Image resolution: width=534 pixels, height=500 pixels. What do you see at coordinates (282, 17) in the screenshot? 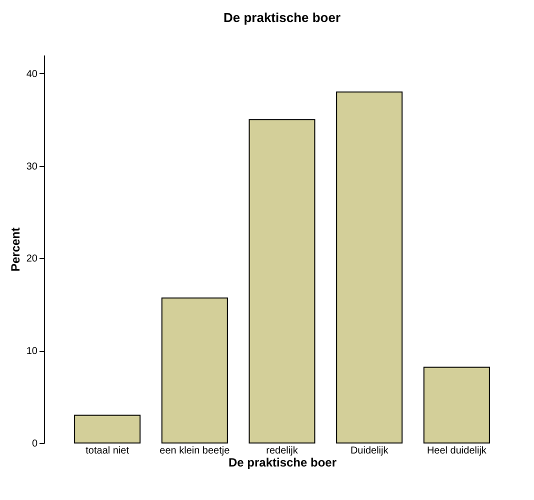
I see `chart-title: De praktische boer` at bounding box center [282, 17].